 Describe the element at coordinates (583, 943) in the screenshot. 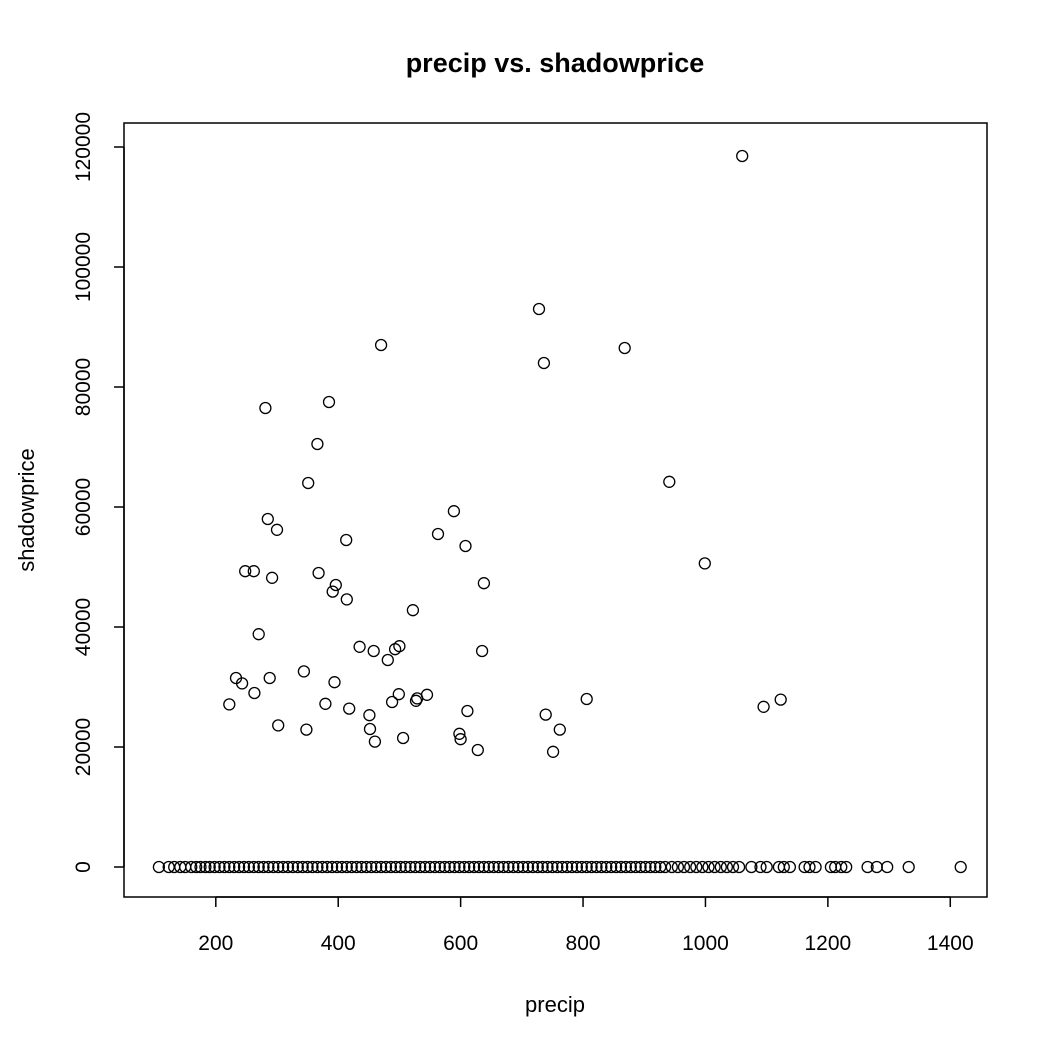

I see `x-tick-label: 800` at that location.